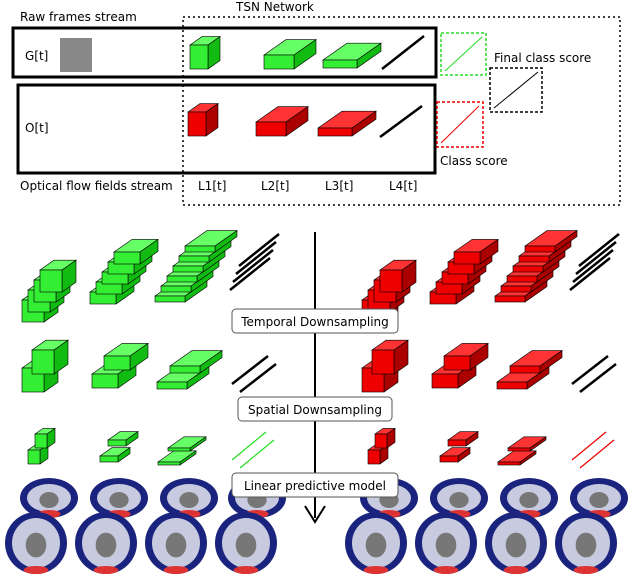  What do you see at coordinates (339, 186) in the screenshot?
I see `layer-label: L3[t]` at bounding box center [339, 186].